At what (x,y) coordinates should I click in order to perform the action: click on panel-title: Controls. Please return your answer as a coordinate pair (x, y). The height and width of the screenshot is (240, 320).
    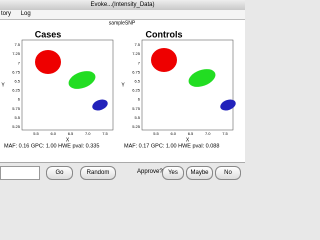
    Looking at the image, I should click on (164, 34).